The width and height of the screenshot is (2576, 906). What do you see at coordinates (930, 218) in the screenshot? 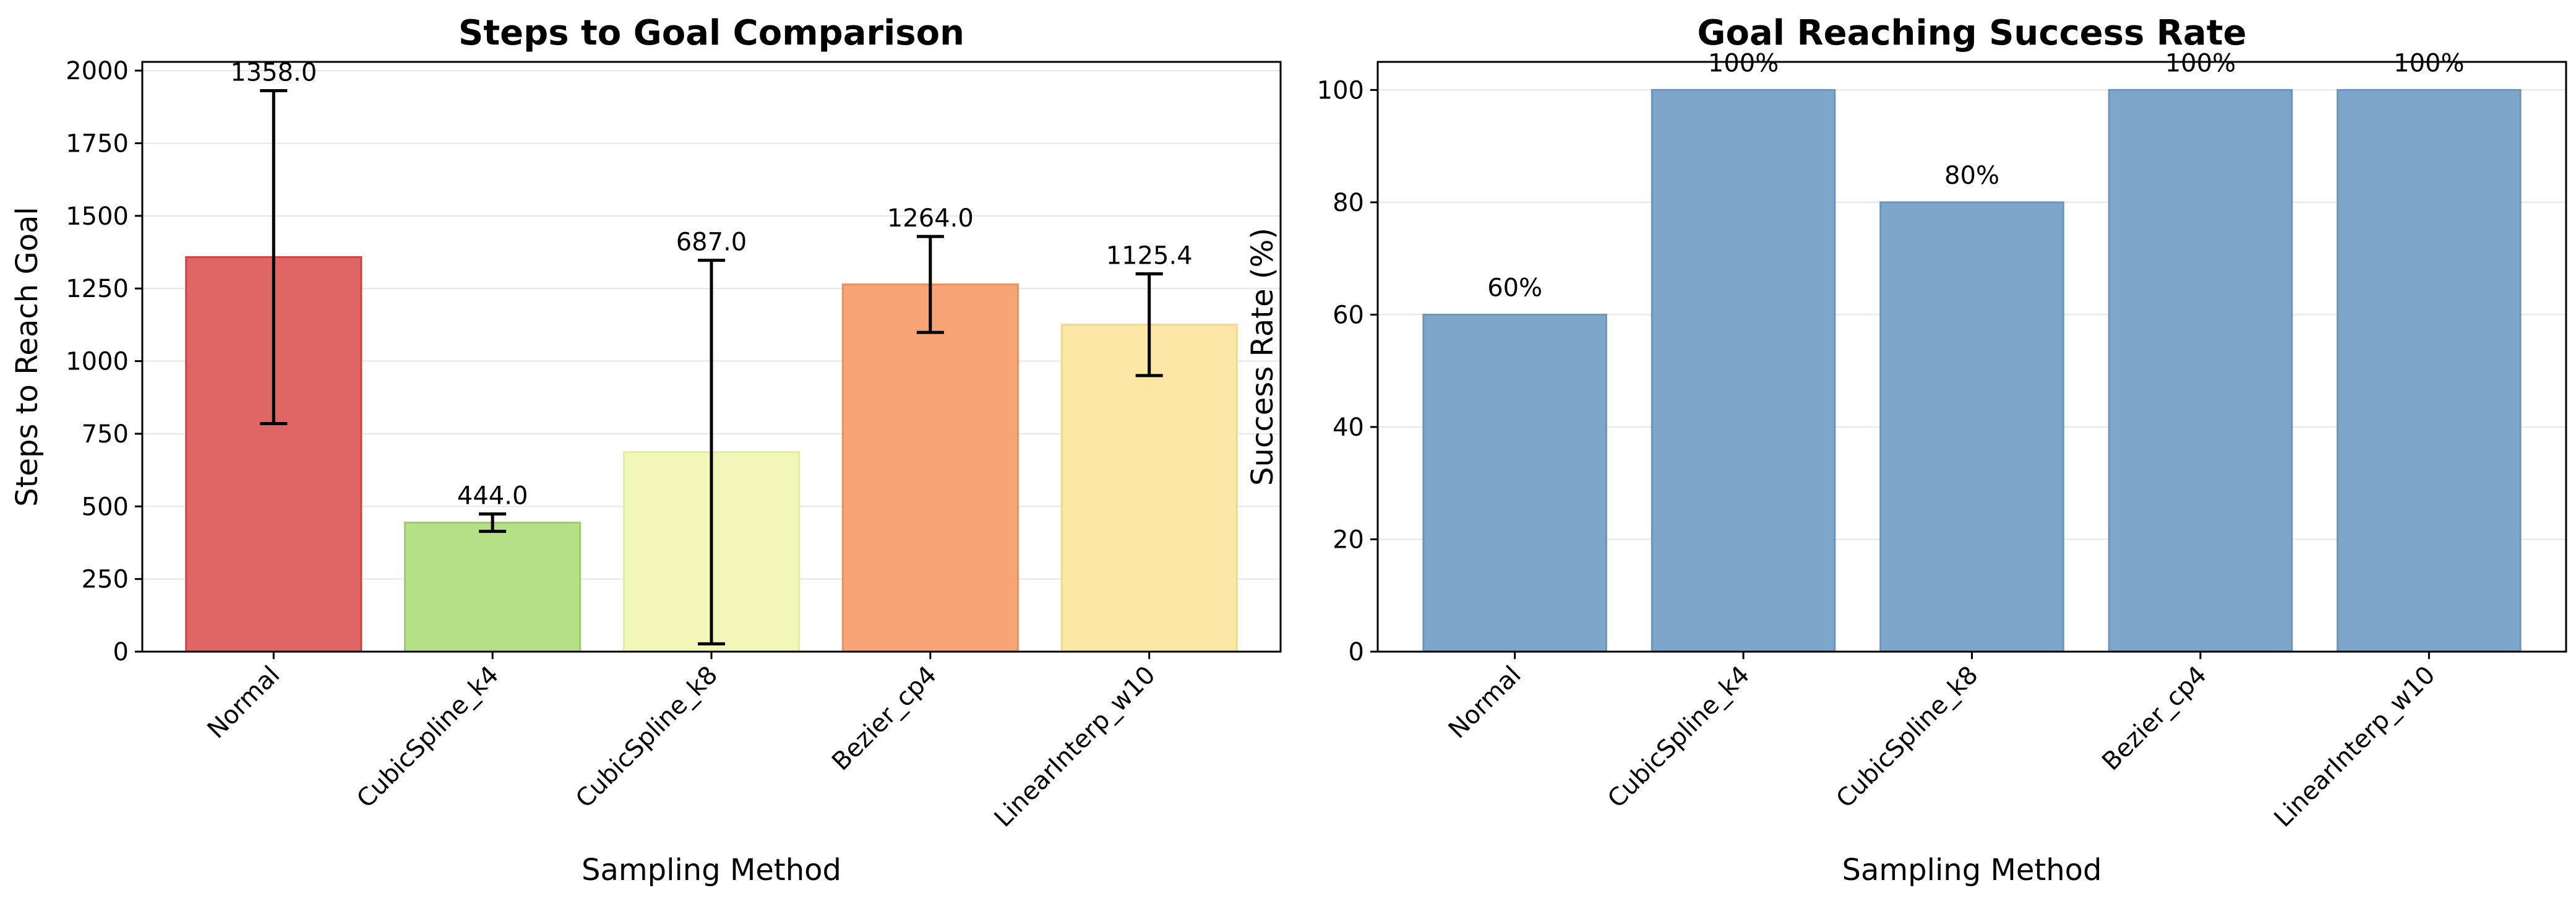
I see `data-label: 1264.0` at bounding box center [930, 218].